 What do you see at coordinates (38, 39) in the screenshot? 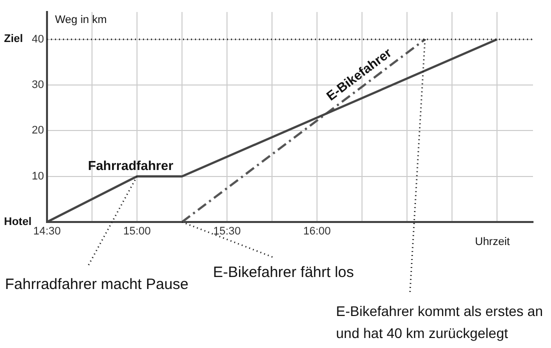
I see `y-tick-label: 40` at bounding box center [38, 39].